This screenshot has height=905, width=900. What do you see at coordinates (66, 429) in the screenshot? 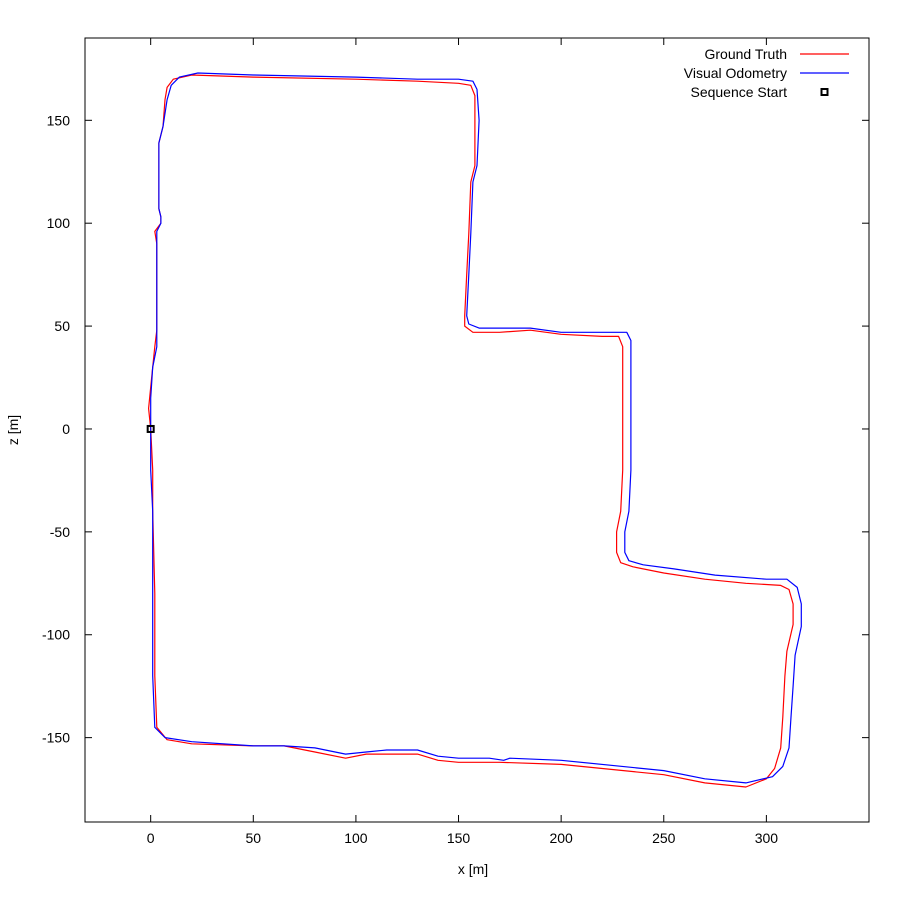
I see `y-tick-label-3: 0` at bounding box center [66, 429].